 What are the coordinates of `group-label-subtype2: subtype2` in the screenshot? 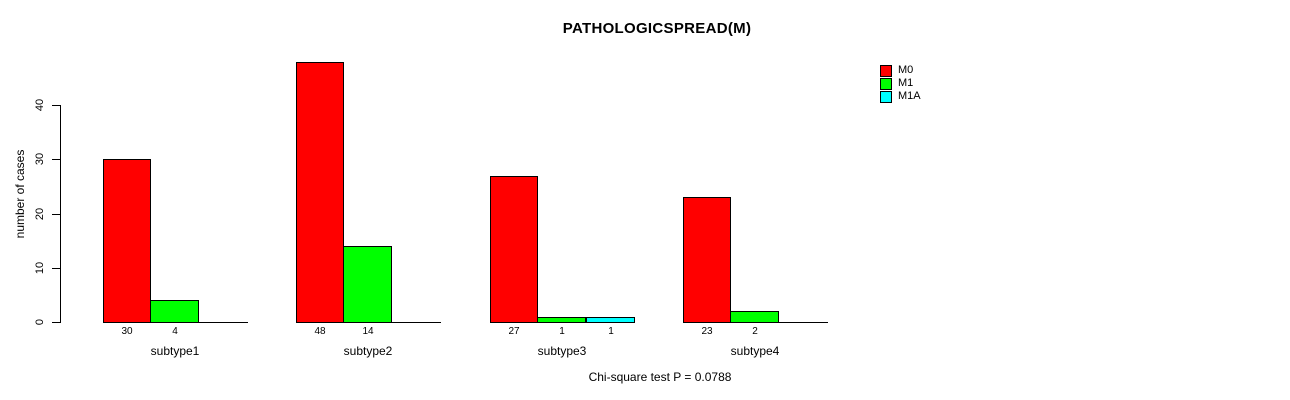 It's located at (368, 351).